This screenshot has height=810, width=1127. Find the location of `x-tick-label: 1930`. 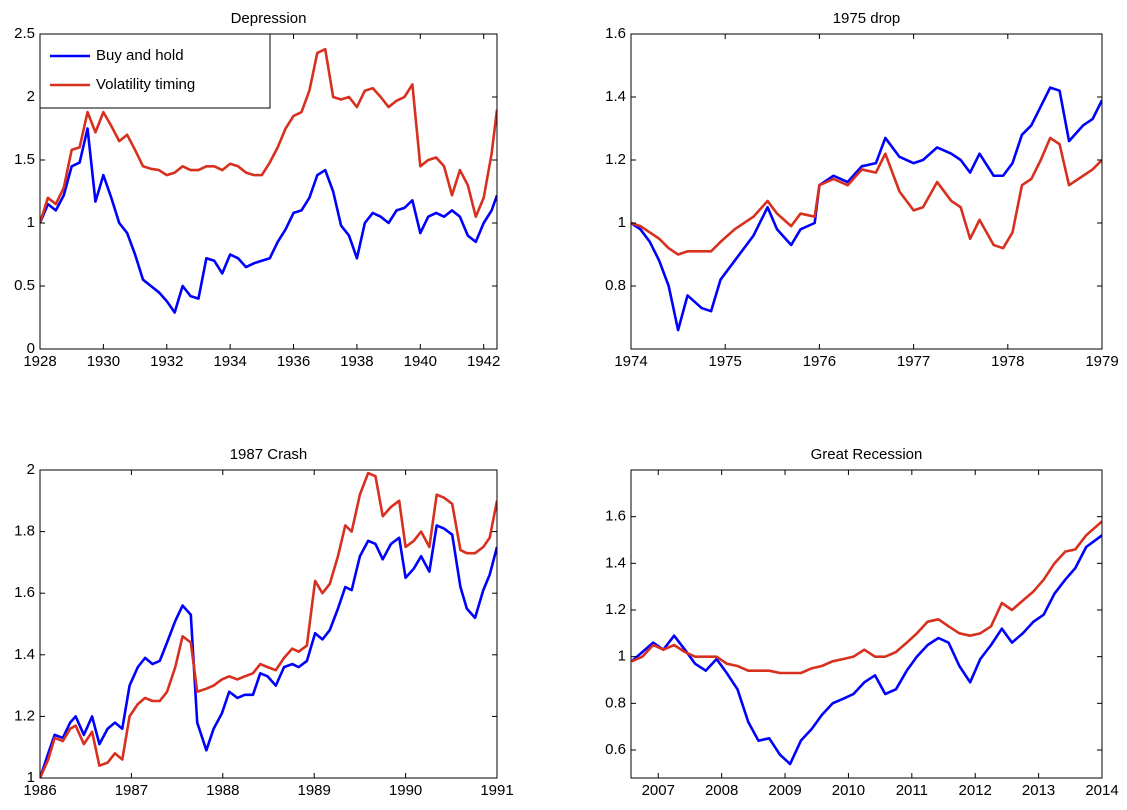

x-tick-label: 1930 is located at coordinates (103, 361).